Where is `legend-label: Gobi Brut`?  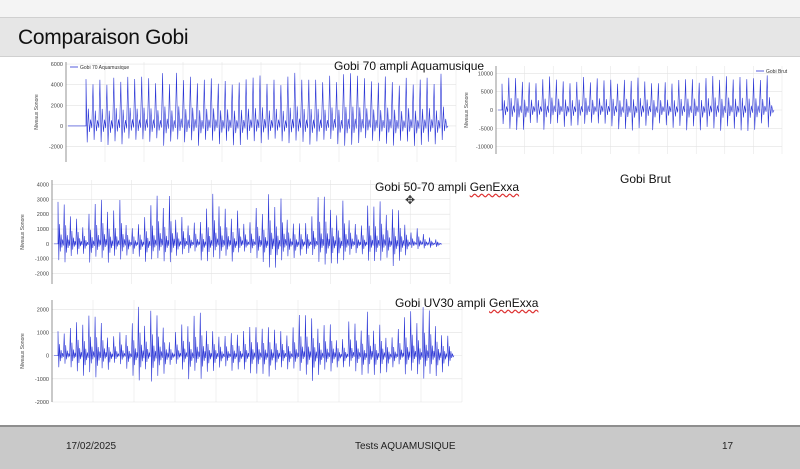
legend-label: Gobi Brut is located at coordinates (777, 72).